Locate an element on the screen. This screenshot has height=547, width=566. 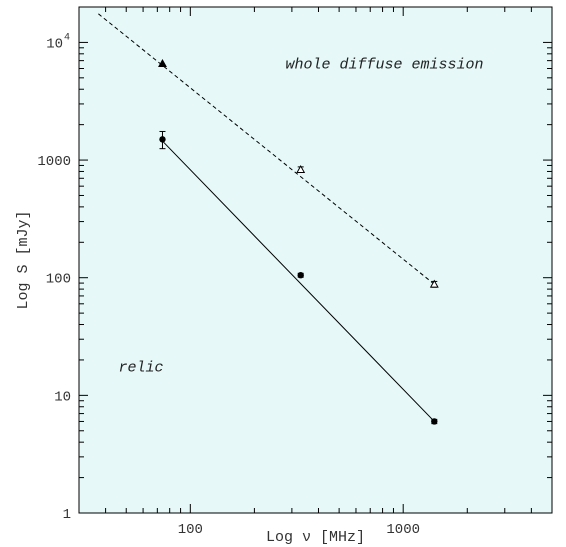
y-tick-label: 1000 is located at coordinates (54, 162).